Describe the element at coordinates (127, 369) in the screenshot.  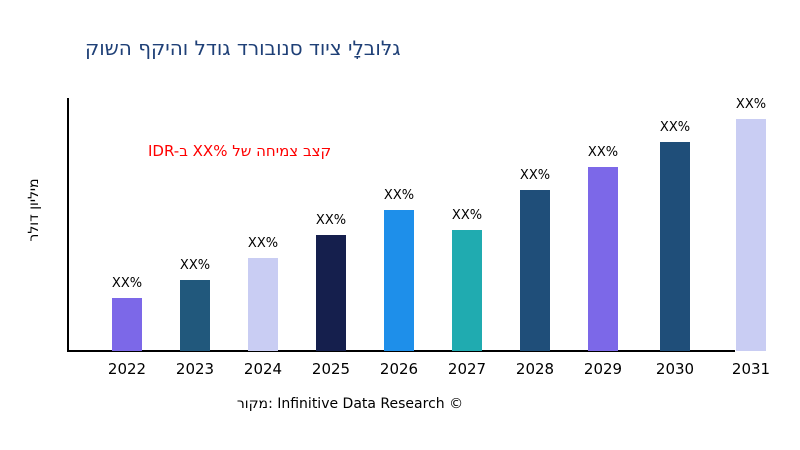
I see `x-tick-2022: 2022` at that location.